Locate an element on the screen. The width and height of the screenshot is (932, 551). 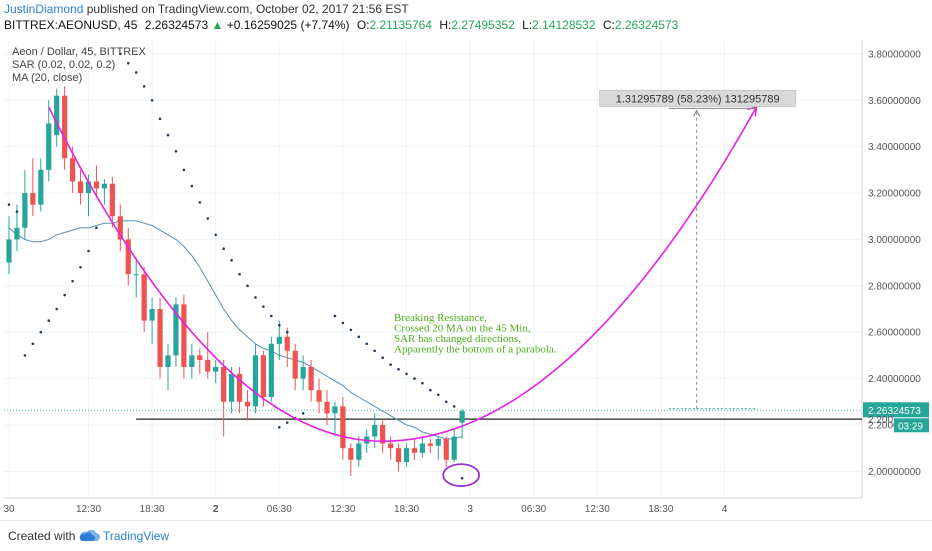
footer: Created with TradingView is located at coordinates (466, 535).